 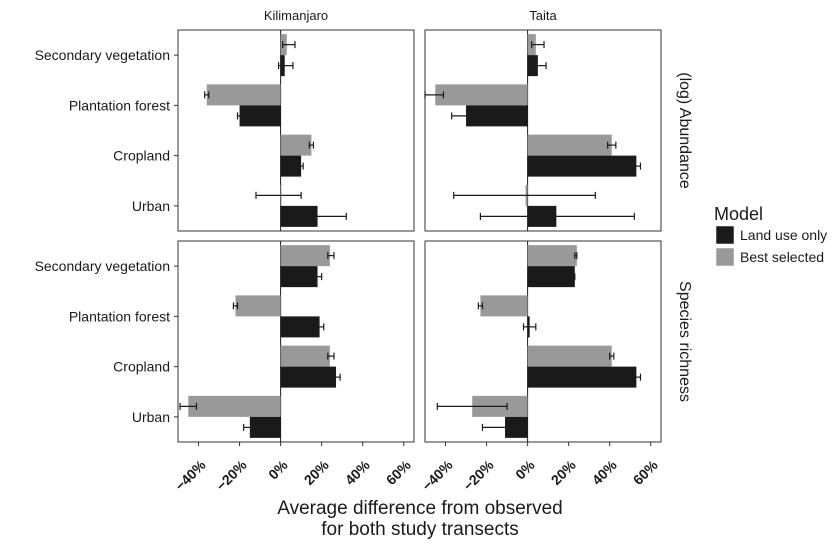 I want to click on panel-taita-log-abundance, so click(x=543, y=130).